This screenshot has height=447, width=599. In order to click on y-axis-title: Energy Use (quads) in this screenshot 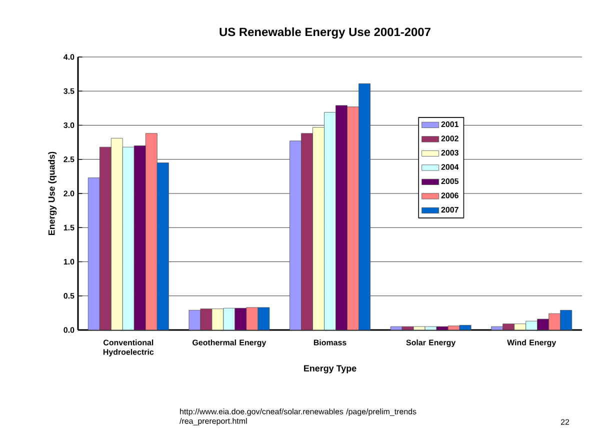, I will do `click(52, 193)`.